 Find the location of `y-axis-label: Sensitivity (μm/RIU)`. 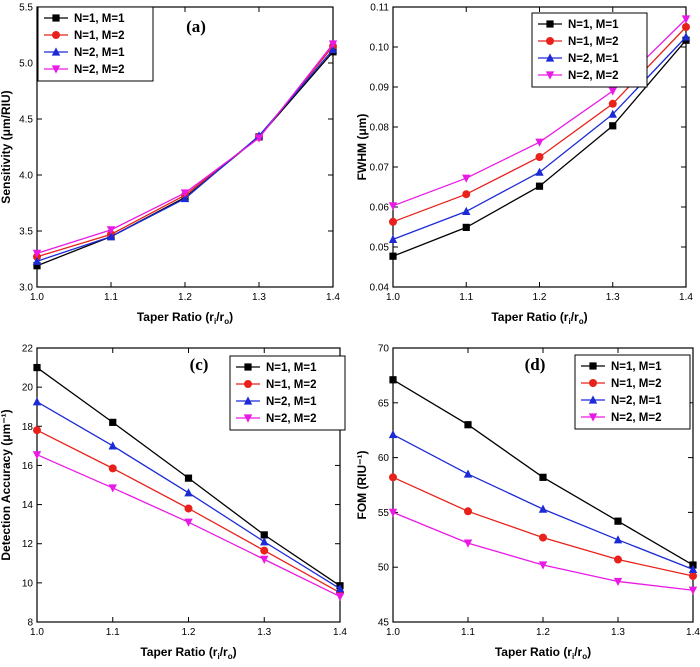

y-axis-label: Sensitivity (μm/RIU) is located at coordinates (6, 146).